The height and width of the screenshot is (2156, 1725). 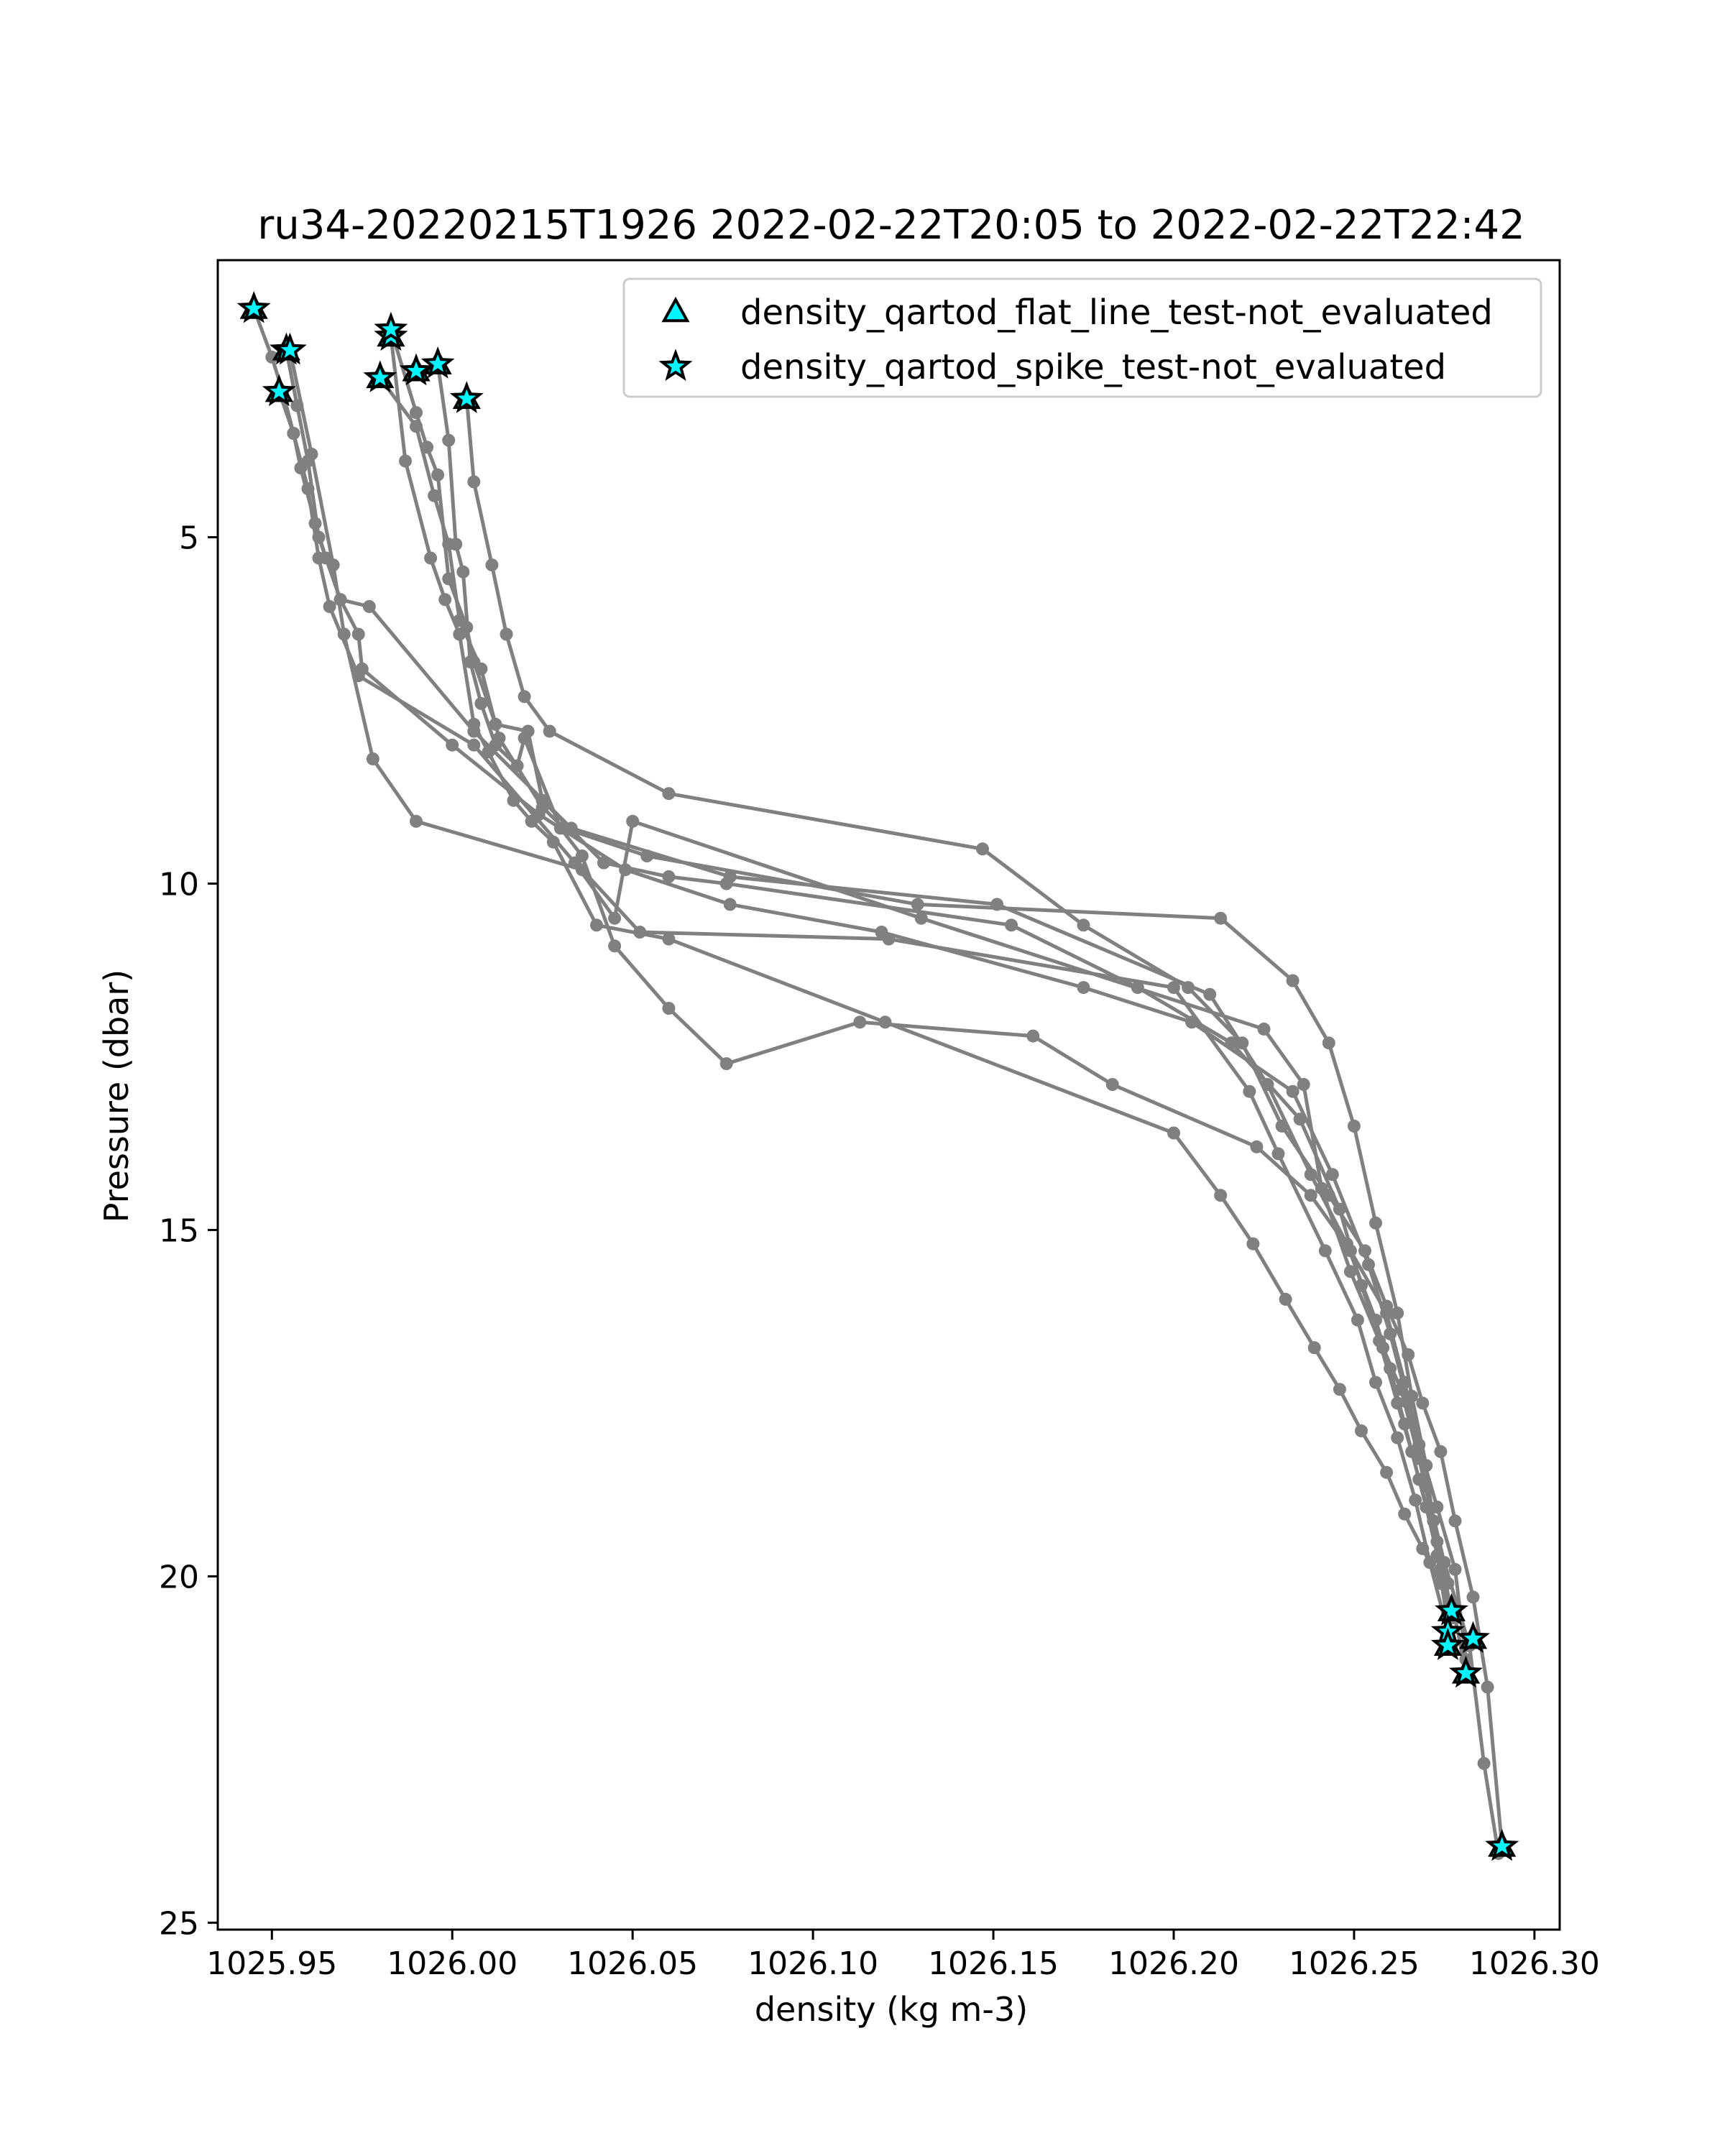 I want to click on x-tick-label: 1026.25, so click(x=1354, y=1964).